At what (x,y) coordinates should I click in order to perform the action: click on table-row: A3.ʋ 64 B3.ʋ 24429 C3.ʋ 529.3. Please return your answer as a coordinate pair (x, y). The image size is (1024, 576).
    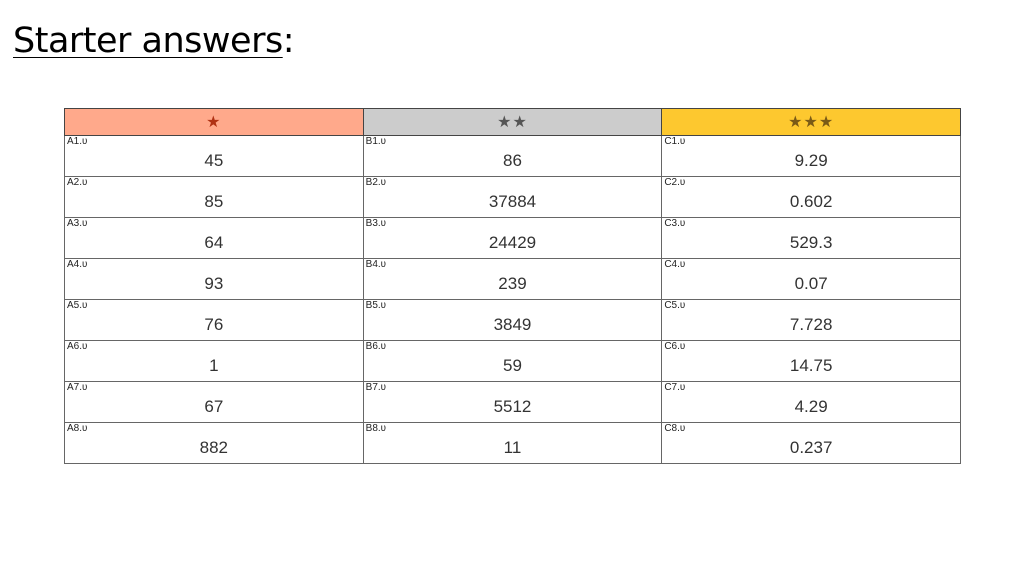
    Looking at the image, I should click on (512, 238).